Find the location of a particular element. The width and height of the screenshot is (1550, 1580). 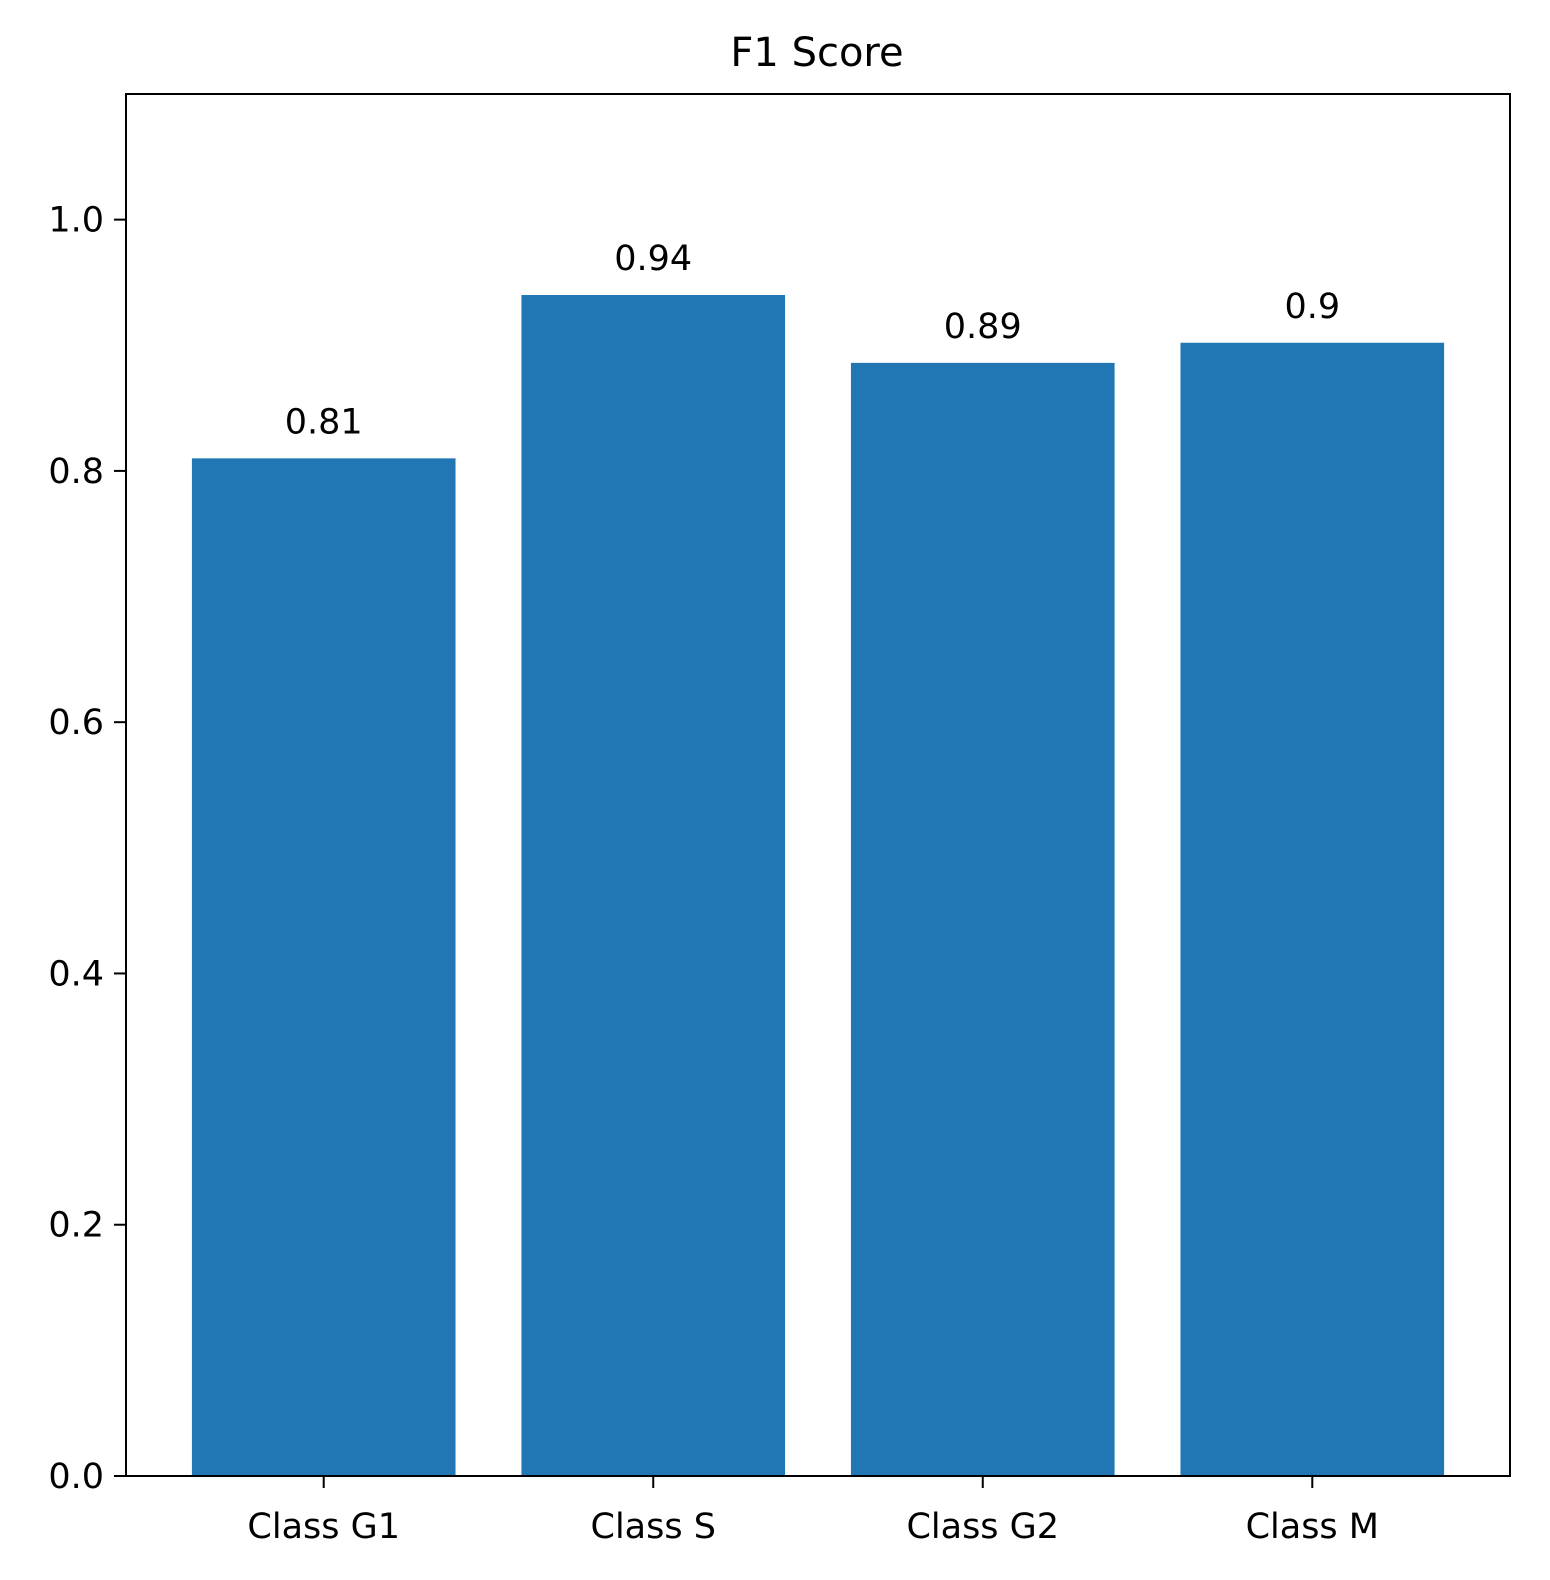

y-tick-label: 0.2 is located at coordinates (76, 1226).